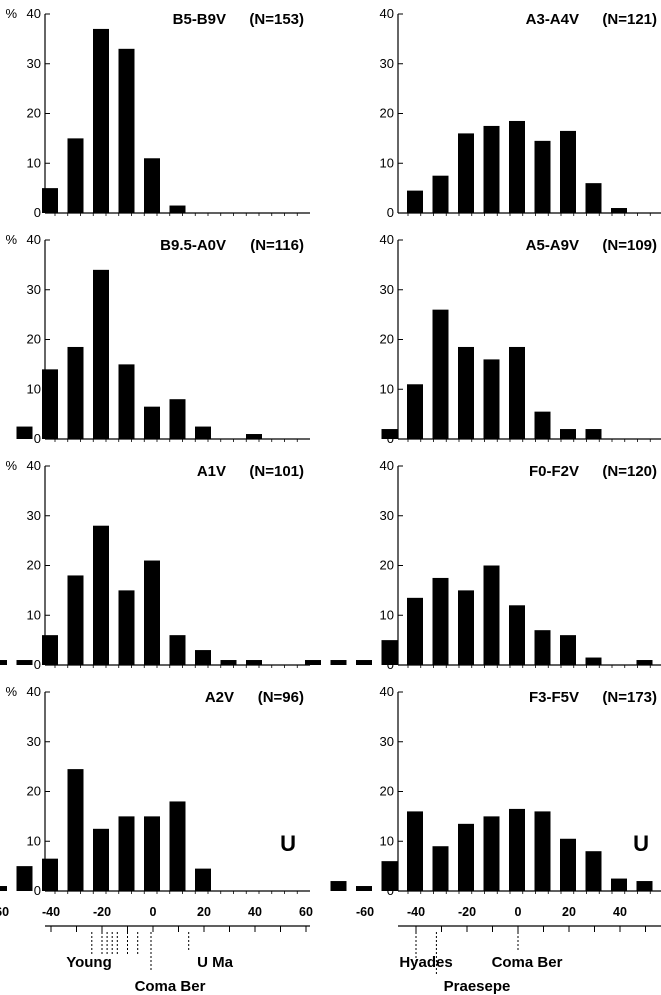 The width and height of the screenshot is (661, 995). Describe the element at coordinates (211, 471) in the screenshot. I see `panel-title: A1V` at that location.